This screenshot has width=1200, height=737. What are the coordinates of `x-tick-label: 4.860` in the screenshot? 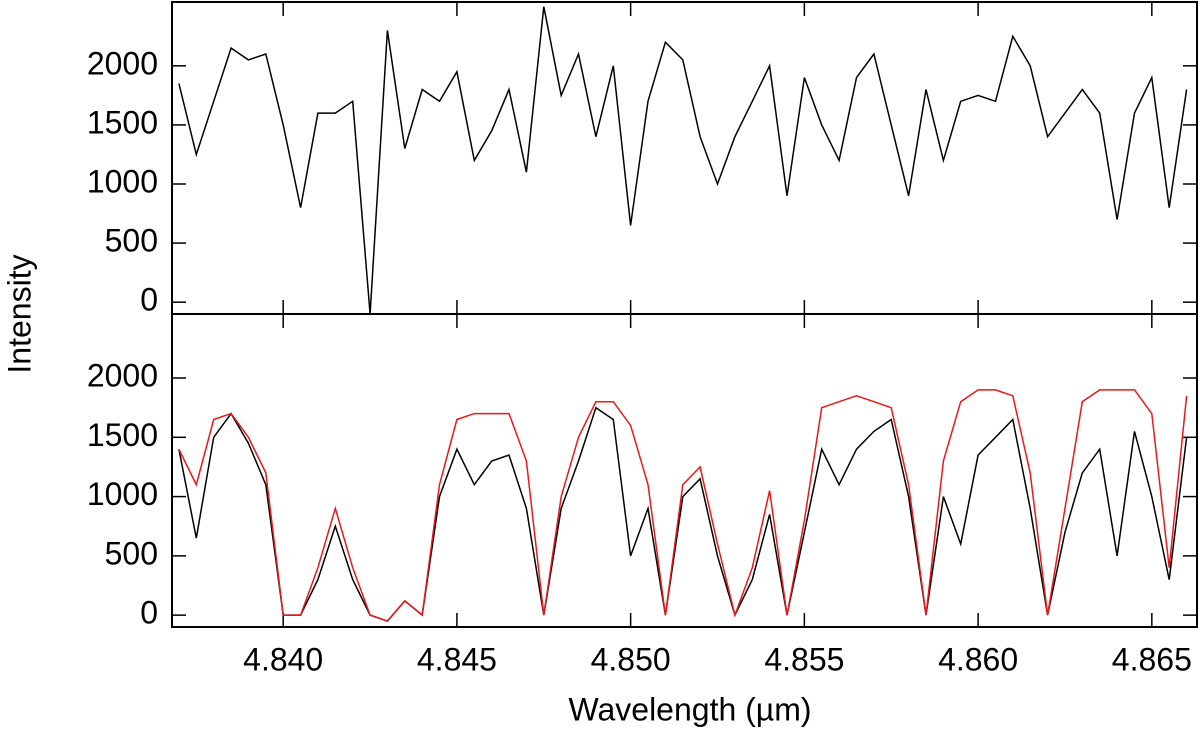 It's located at (978, 659).